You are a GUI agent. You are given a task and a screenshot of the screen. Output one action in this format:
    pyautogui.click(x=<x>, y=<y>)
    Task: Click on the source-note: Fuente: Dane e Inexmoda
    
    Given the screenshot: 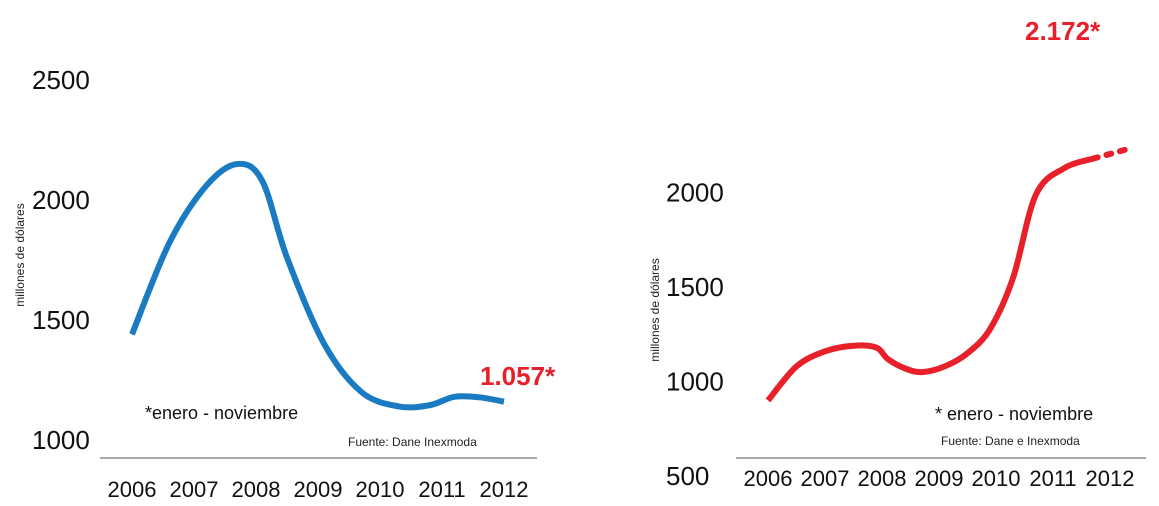 What is the action you would take?
    pyautogui.click(x=1010, y=441)
    